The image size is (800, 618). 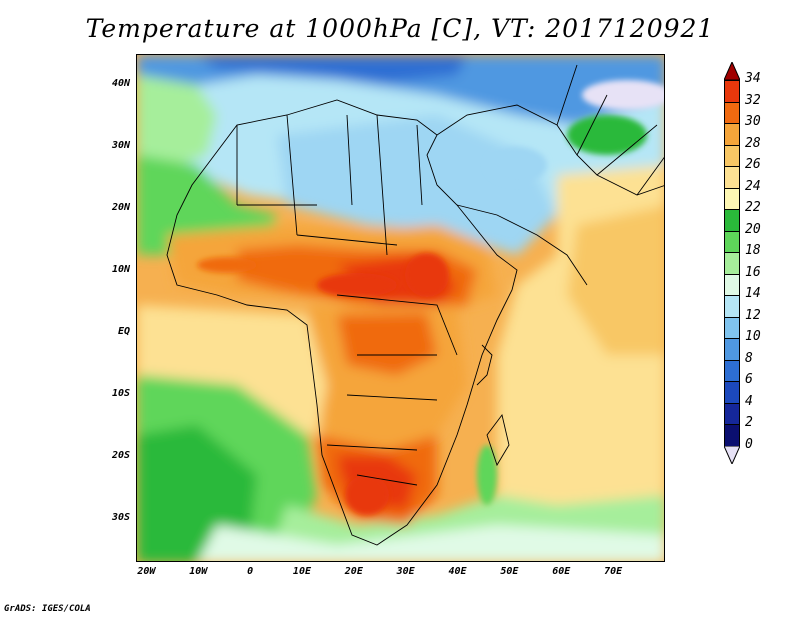 I want to click on longitude-label: 20W, so click(x=146, y=571).